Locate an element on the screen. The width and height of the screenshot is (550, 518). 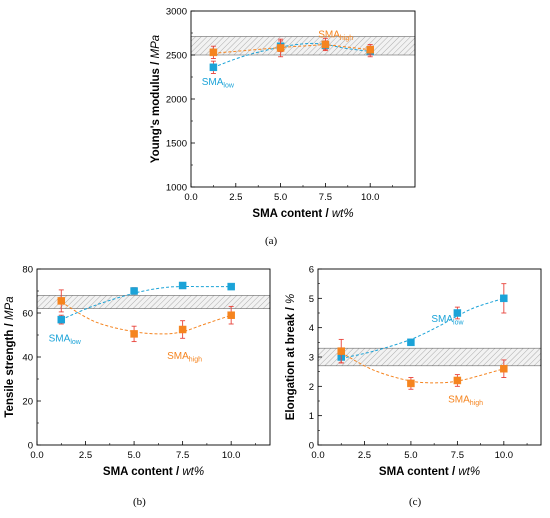
y-tick-label: 20 is located at coordinates (27, 402).